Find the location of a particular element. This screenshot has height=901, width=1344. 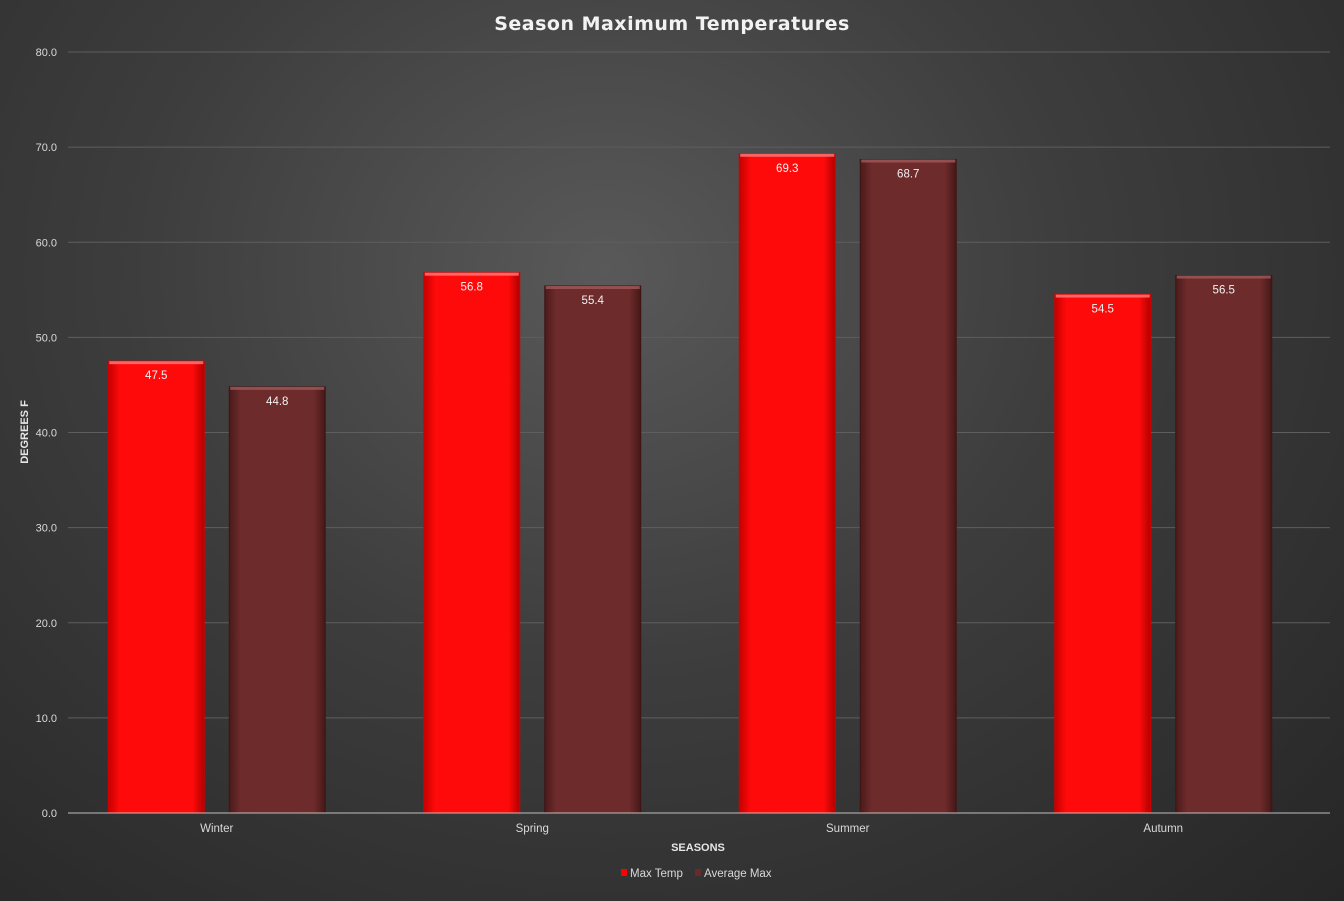

data-label: 54.5 is located at coordinates (1103, 310).